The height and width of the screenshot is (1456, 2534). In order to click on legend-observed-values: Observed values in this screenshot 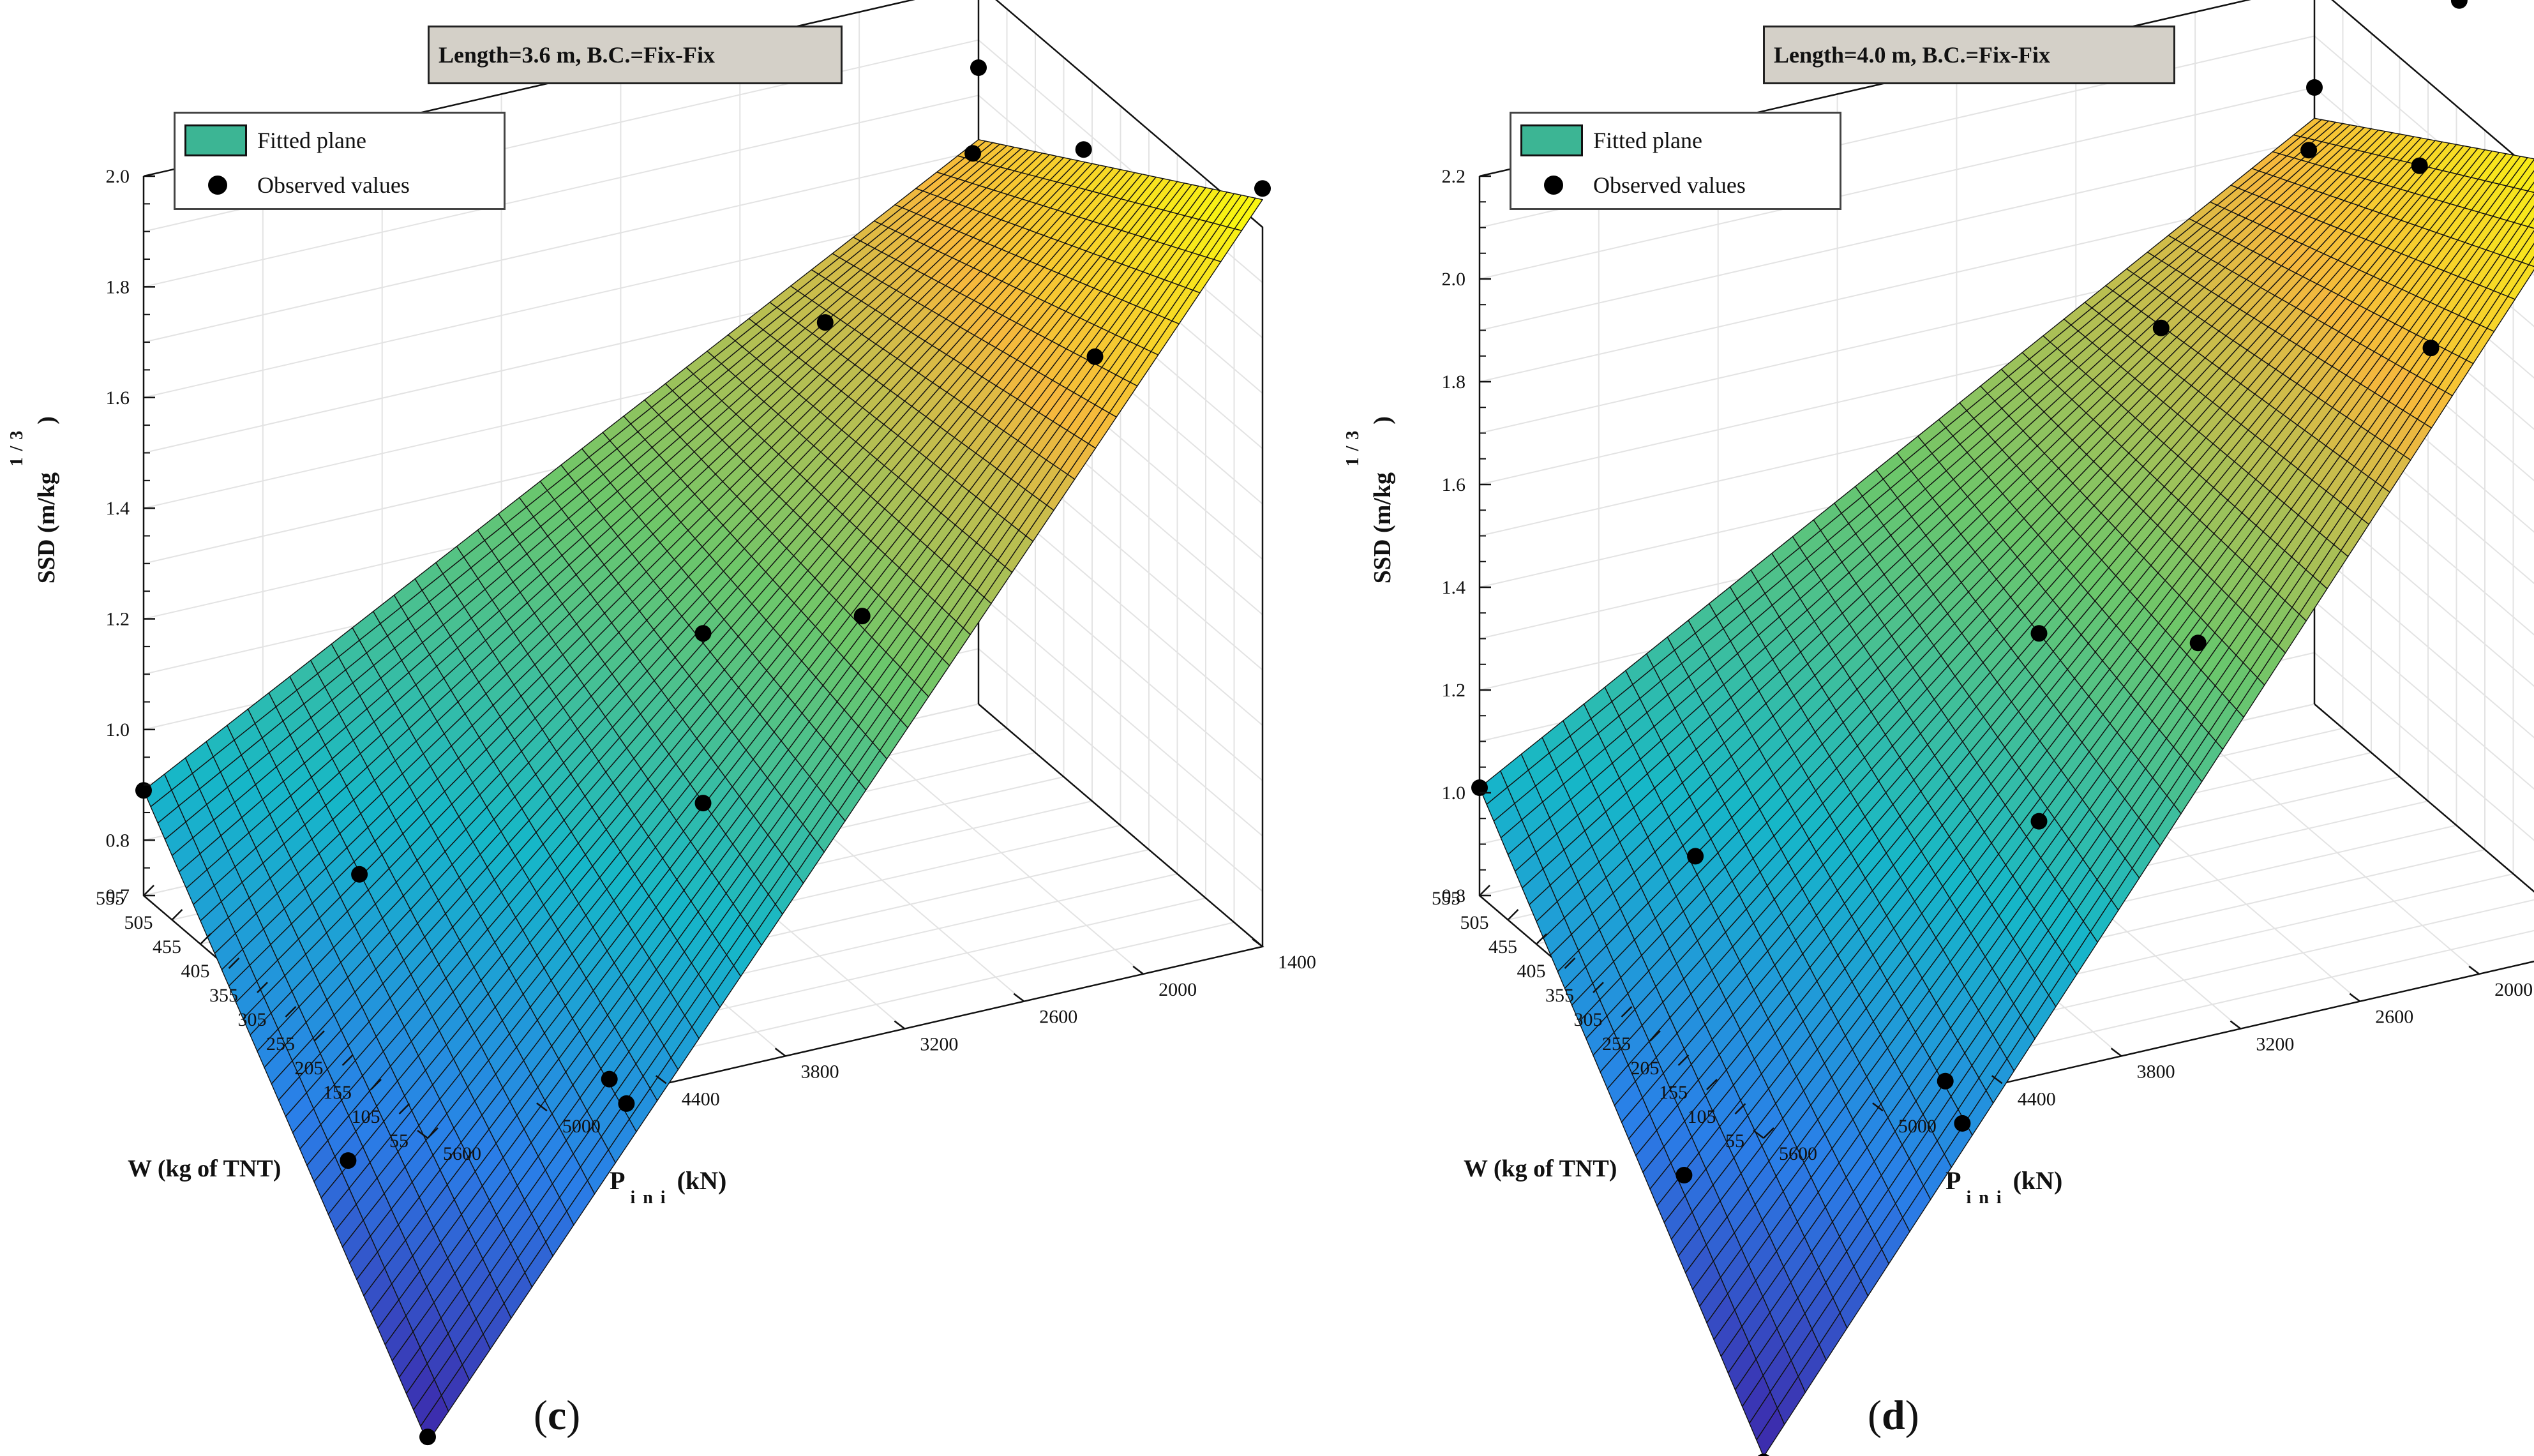, I will do `click(340, 185)`.